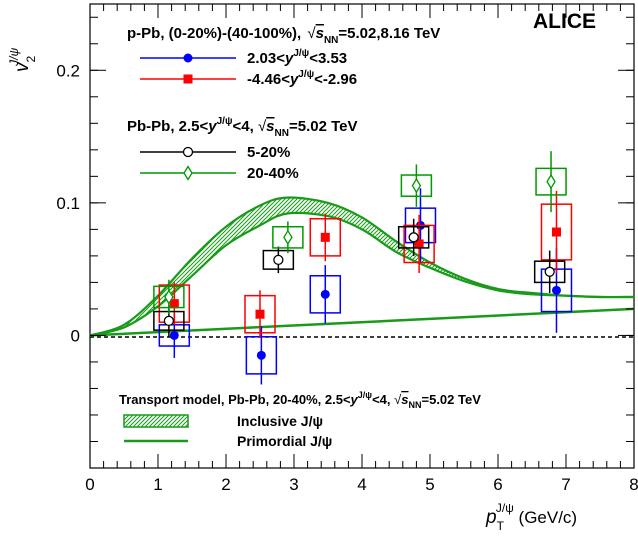 The height and width of the screenshot is (545, 638). I want to click on legend-pbpb-5-20-label: 5-20%, so click(268, 152).